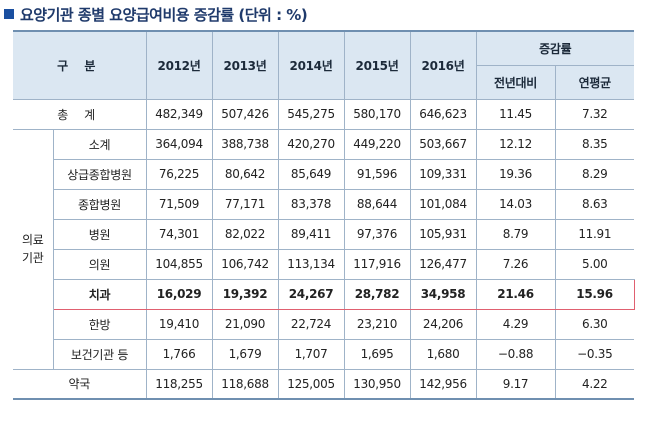 This screenshot has width=645, height=426. Describe the element at coordinates (245, 354) in the screenshot. I see `table-cell: 1,679` at that location.